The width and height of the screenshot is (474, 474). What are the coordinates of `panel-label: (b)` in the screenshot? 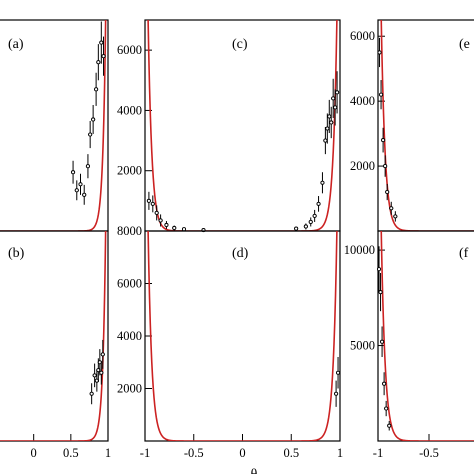 It's located at (16, 253).